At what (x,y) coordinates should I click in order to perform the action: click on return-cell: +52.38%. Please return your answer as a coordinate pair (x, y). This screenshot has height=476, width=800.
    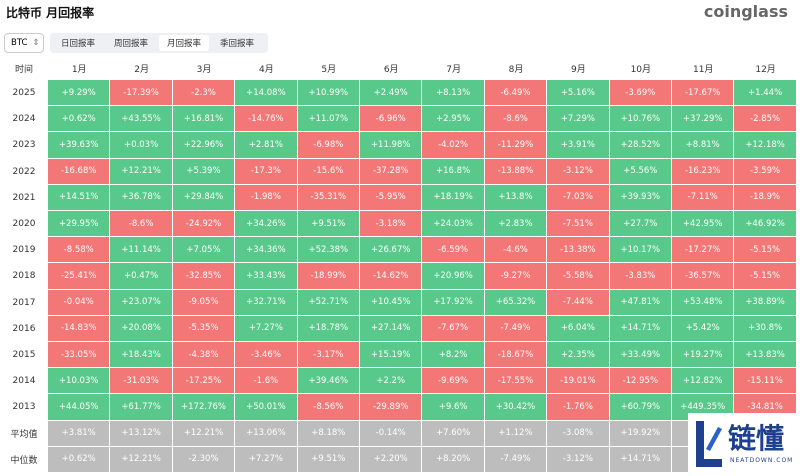
    Looking at the image, I should click on (328, 250).